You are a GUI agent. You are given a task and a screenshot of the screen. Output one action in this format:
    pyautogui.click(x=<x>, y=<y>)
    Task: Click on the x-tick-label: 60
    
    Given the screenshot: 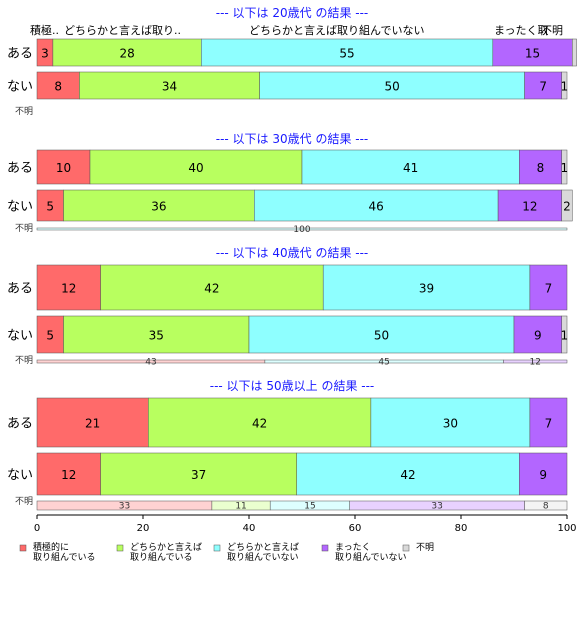 What is the action you would take?
    pyautogui.click(x=355, y=528)
    